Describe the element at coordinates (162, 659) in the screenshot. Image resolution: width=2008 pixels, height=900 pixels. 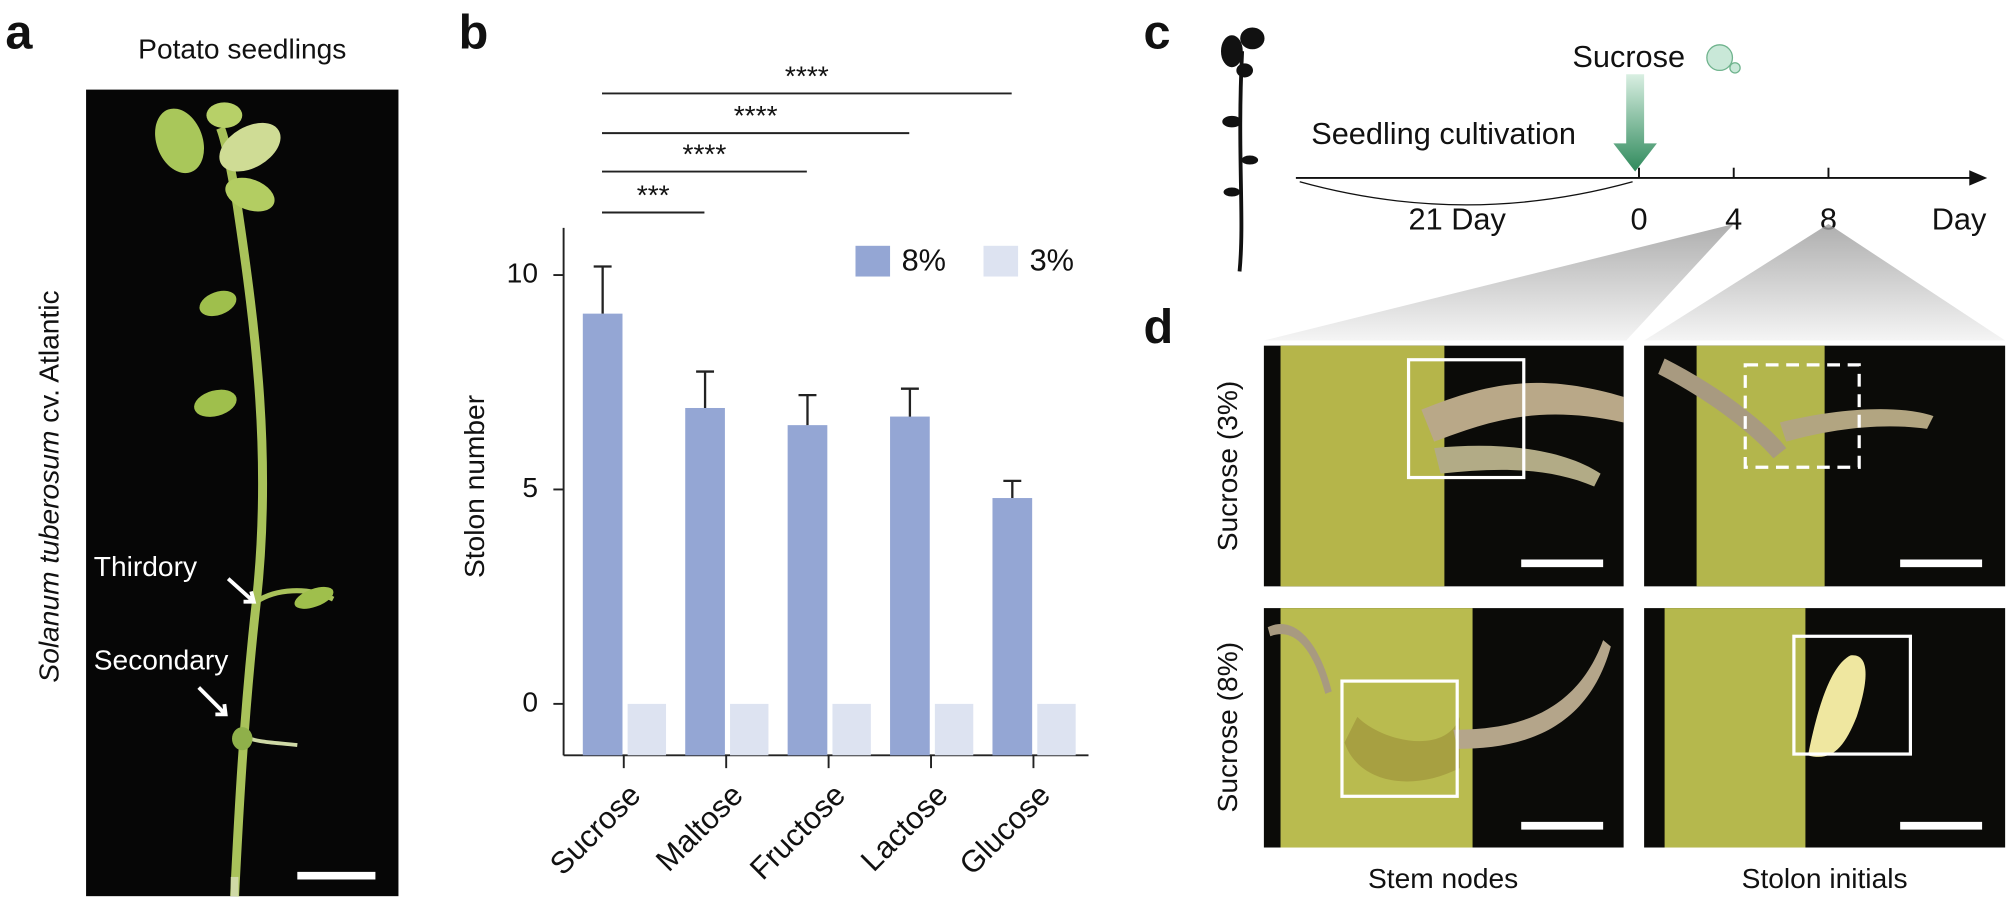
I see `annotation: Secondary` at that location.